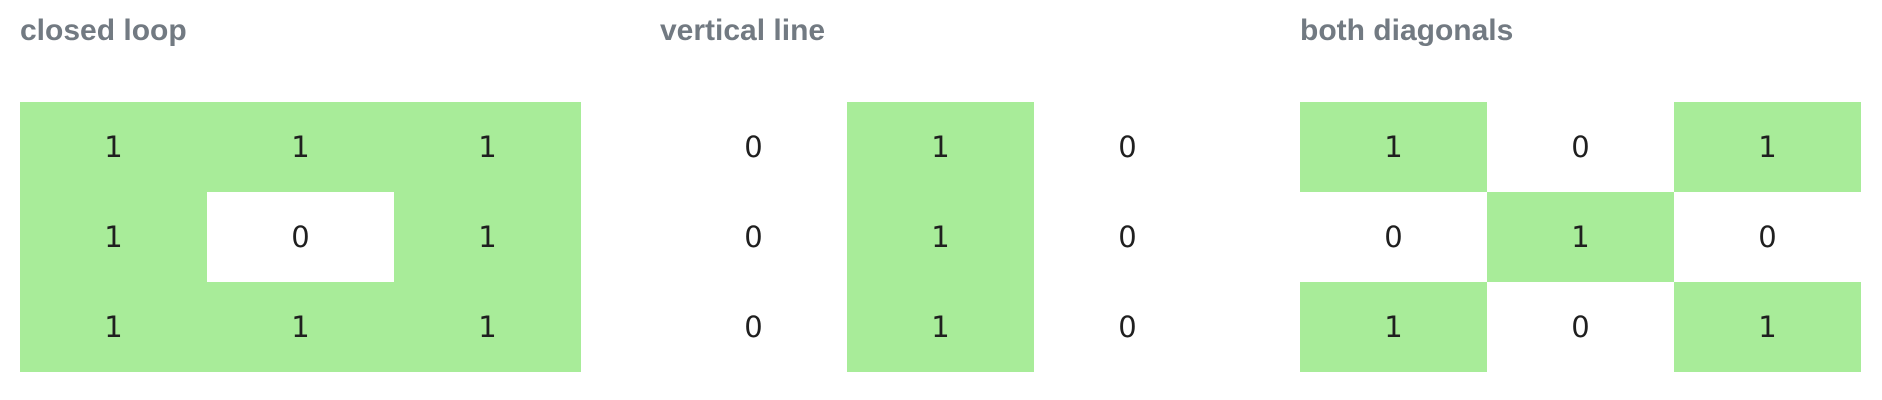 The image size is (1882, 400). What do you see at coordinates (1407, 30) in the screenshot?
I see `panel-title: both diagonals` at bounding box center [1407, 30].